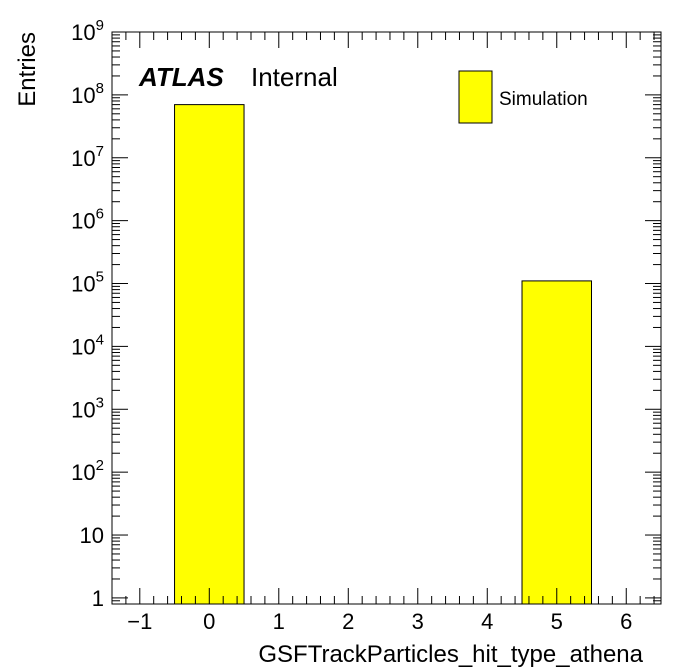 This screenshot has width=696, height=672. Describe the element at coordinates (626, 621) in the screenshot. I see `x-tick-label: 6` at that location.